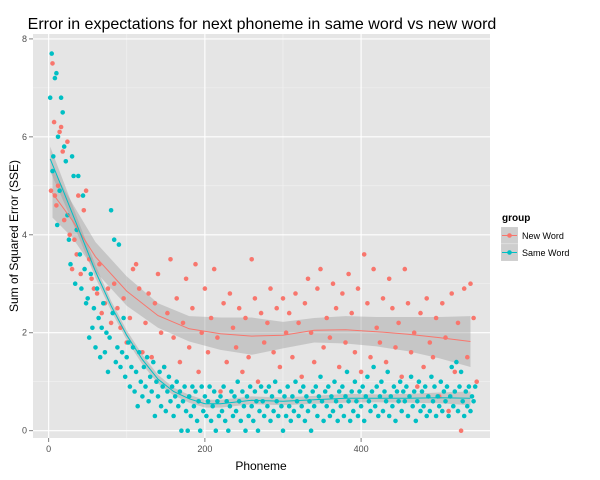  What do you see at coordinates (509, 252) in the screenshot?
I see `legend-key-point` at bounding box center [509, 252].